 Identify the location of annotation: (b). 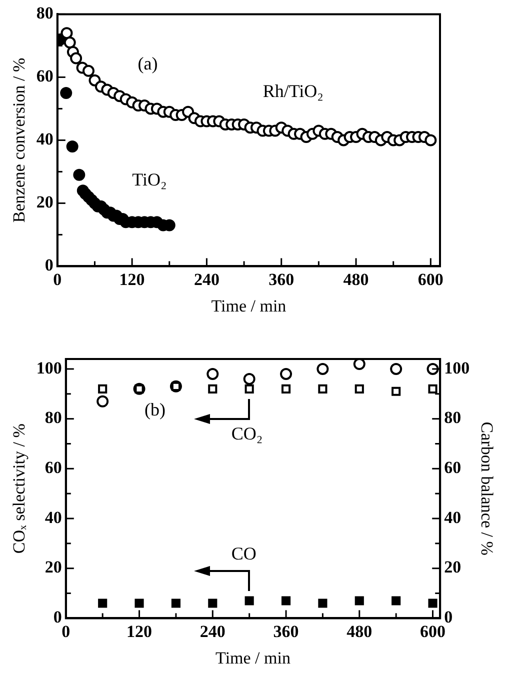
(155, 410).